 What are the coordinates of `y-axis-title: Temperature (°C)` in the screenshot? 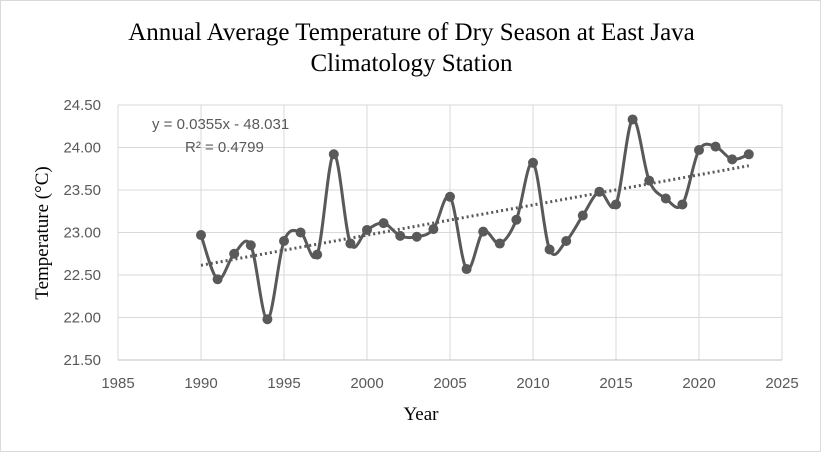 It's located at (42, 232).